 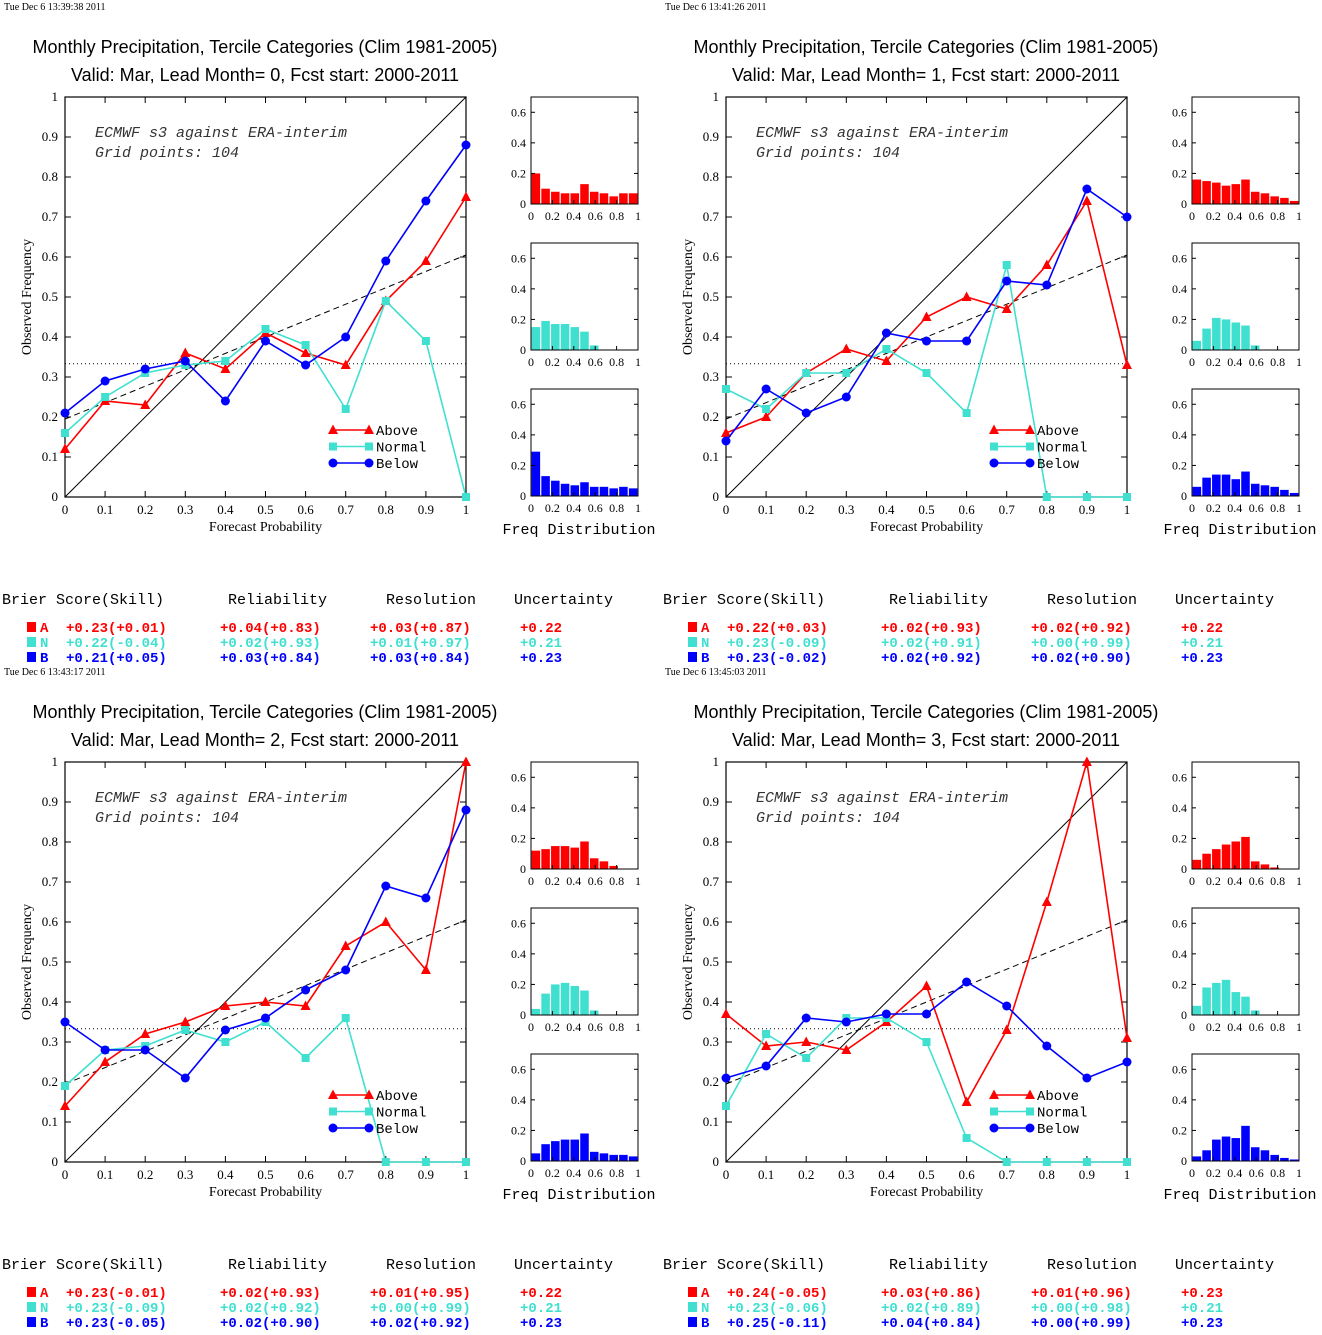 I want to click on score-header: Brier Score(Skill), so click(x=83, y=1265).